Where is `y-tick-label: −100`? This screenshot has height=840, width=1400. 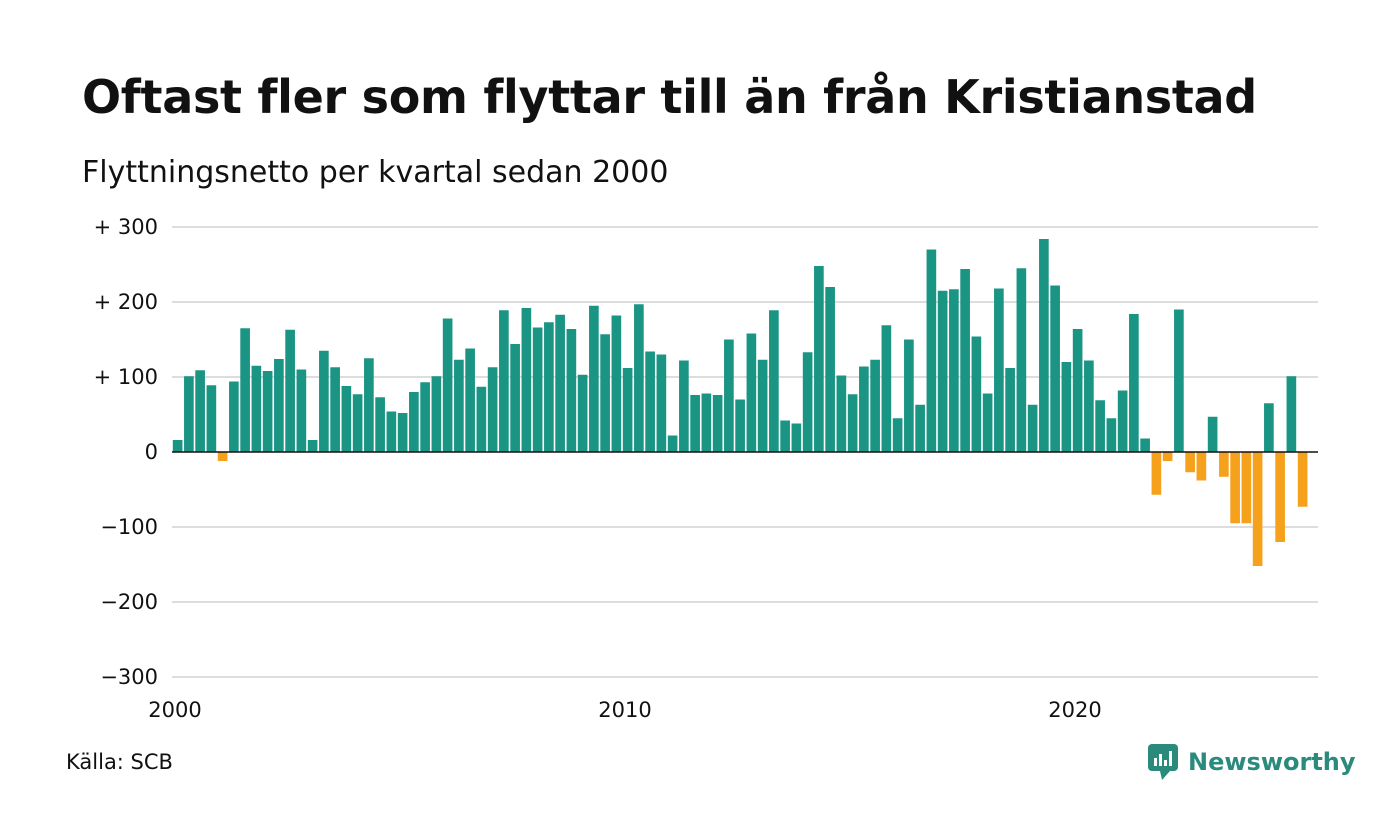
y-tick-label: −100 is located at coordinates (129, 527).